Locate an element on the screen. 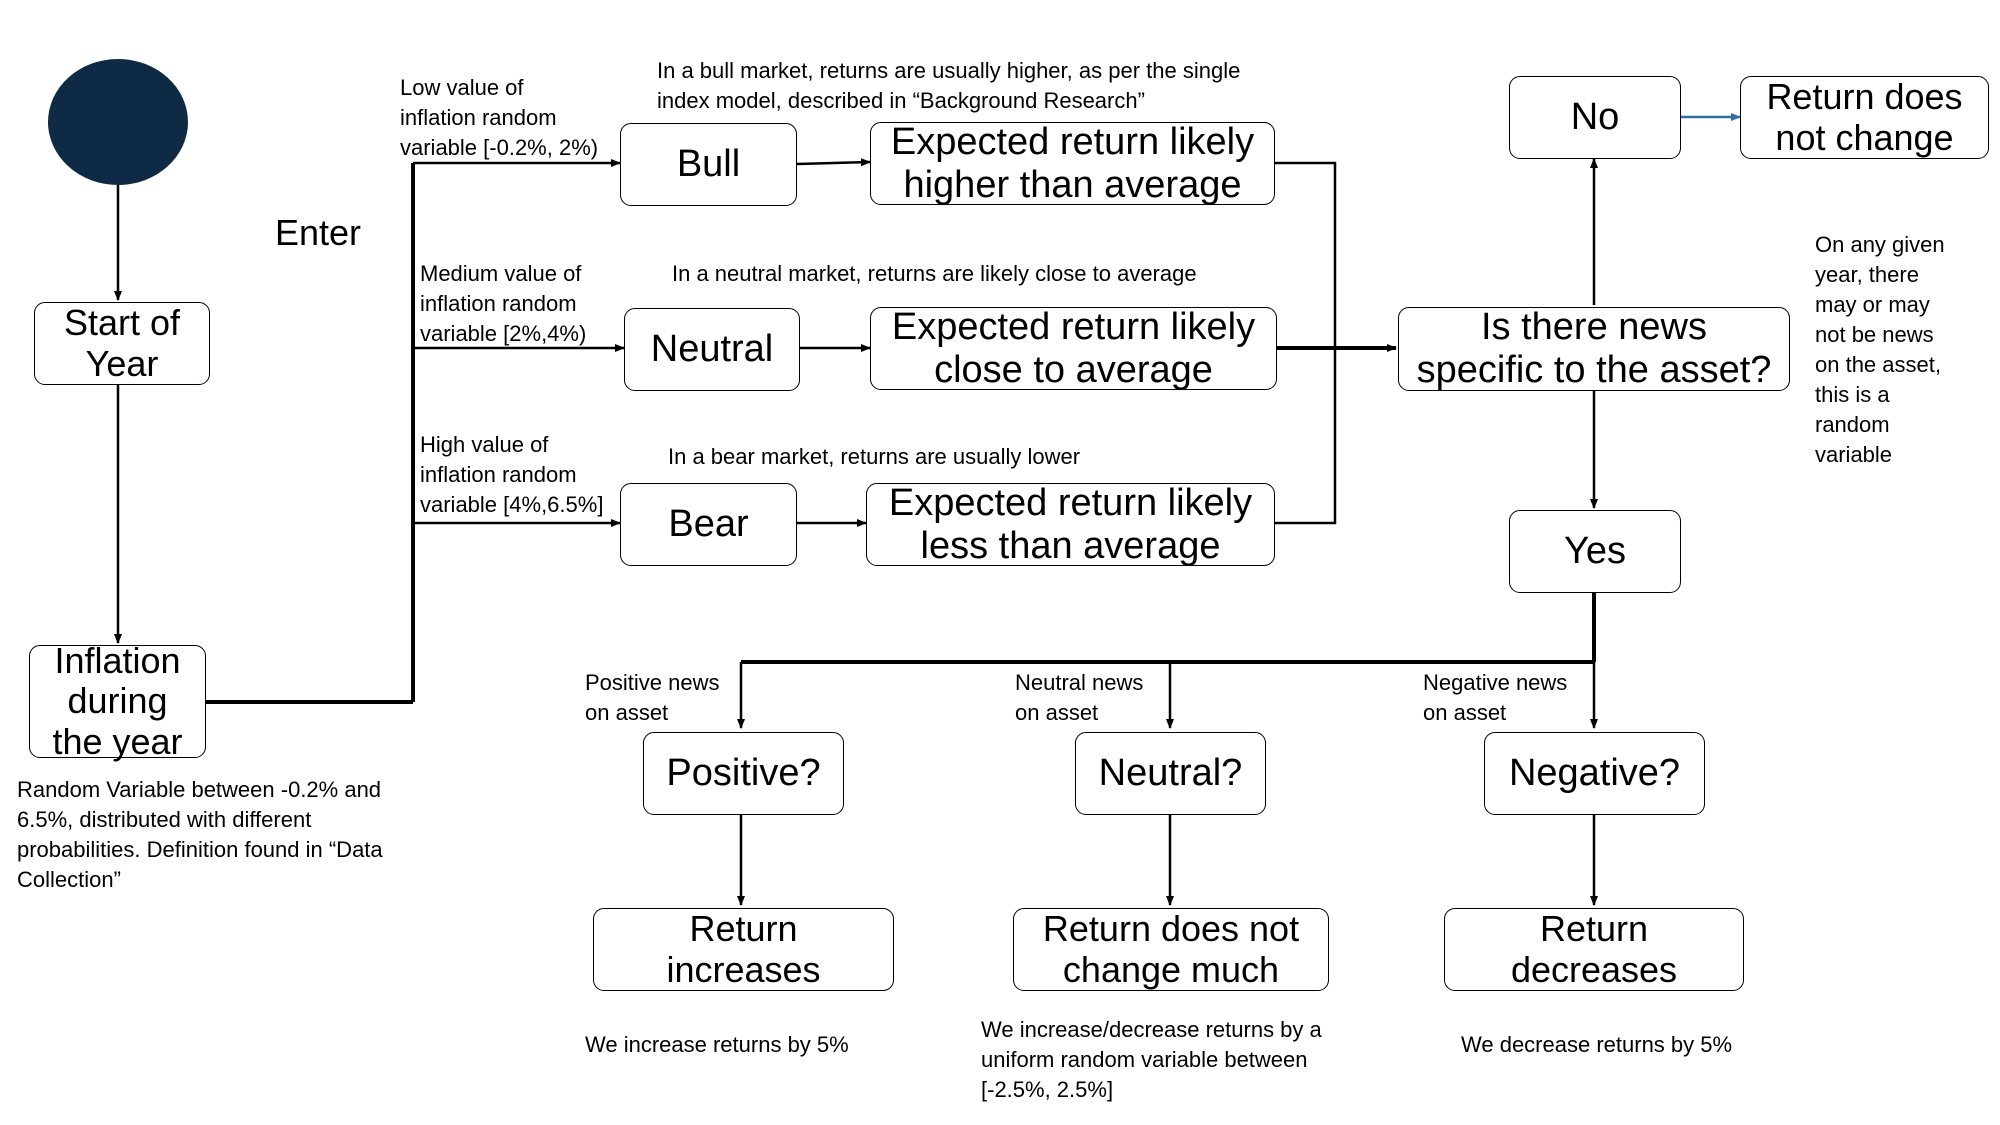 The image size is (2000, 1125). merge-high is located at coordinates (1306, 254).